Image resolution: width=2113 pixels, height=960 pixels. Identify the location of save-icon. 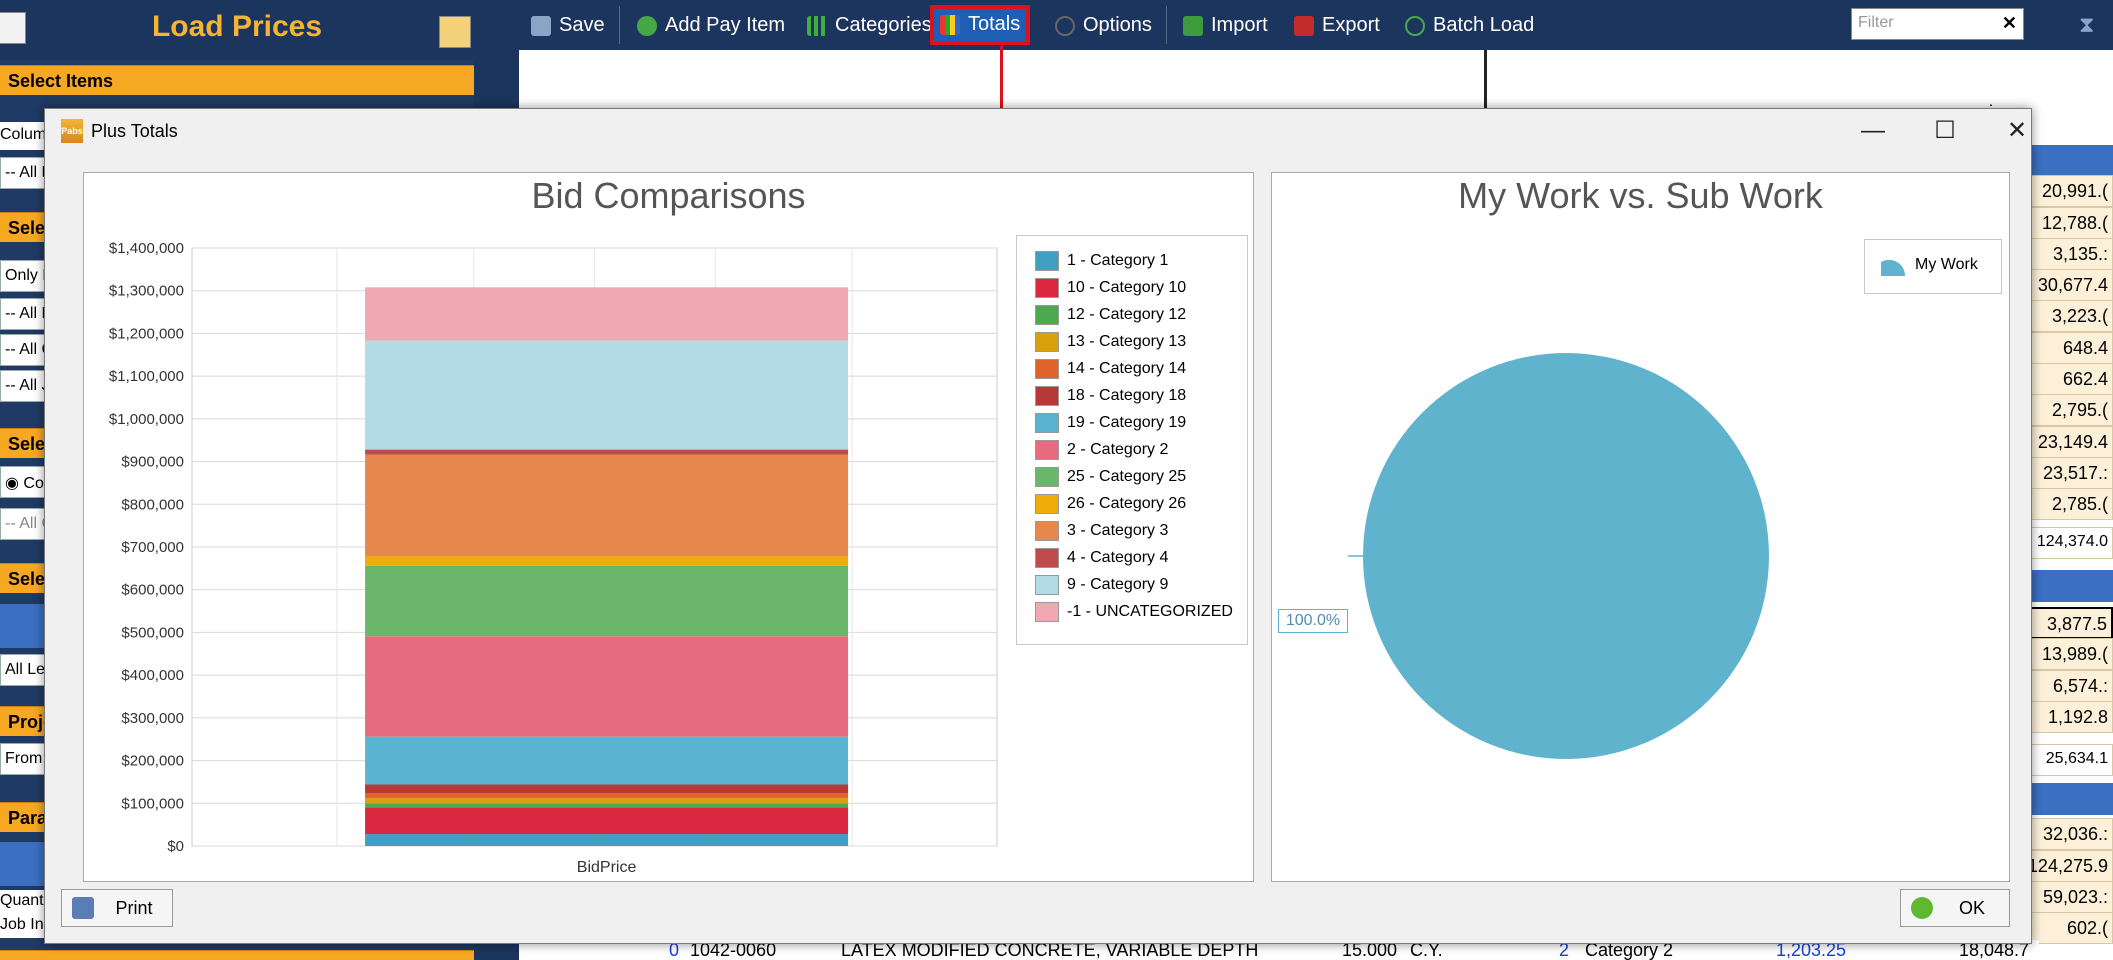
(541, 25).